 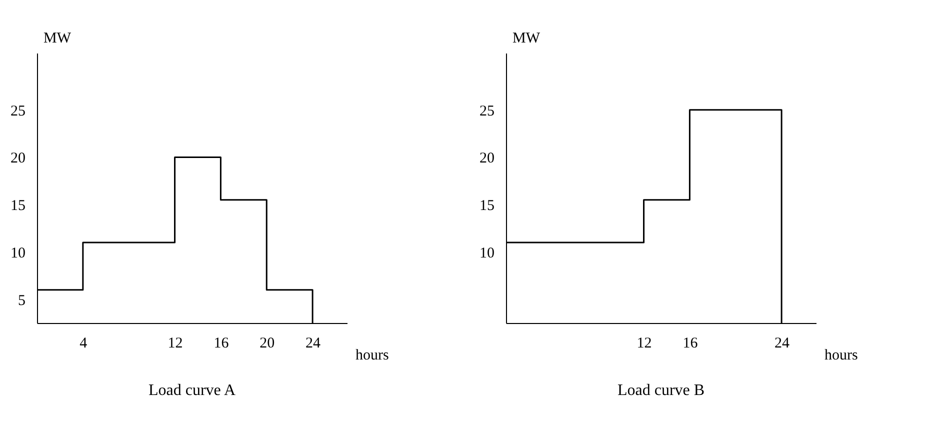 What do you see at coordinates (192, 390) in the screenshot?
I see `text: Load curve A` at bounding box center [192, 390].